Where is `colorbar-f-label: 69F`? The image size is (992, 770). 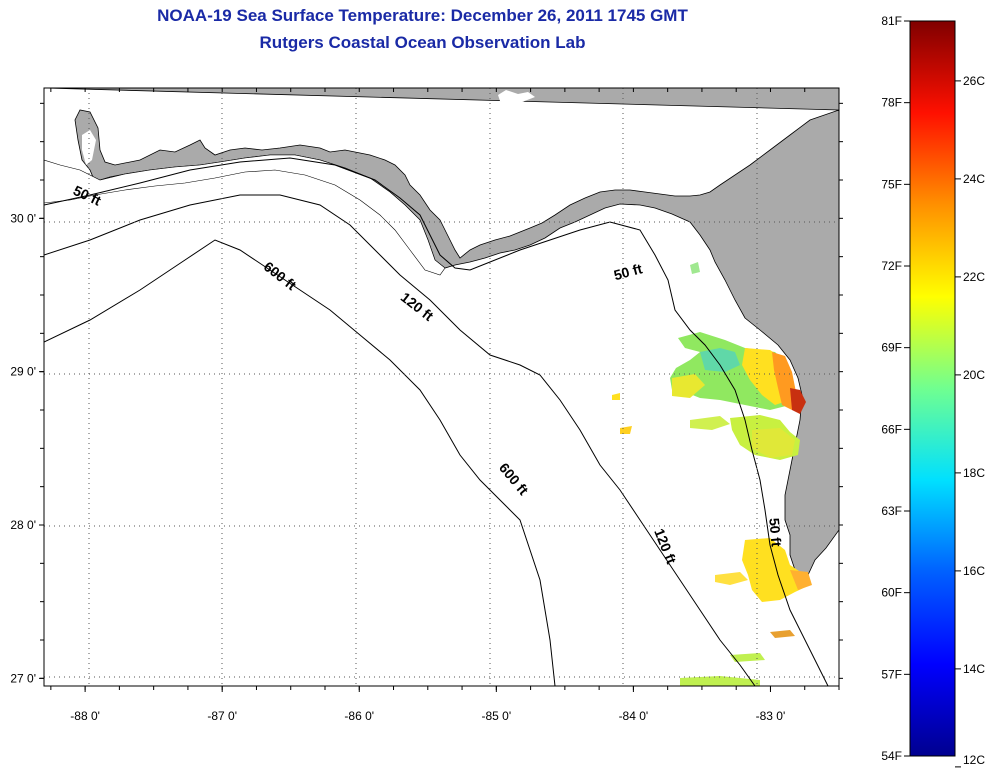 colorbar-f-label: 69F is located at coordinates (891, 348).